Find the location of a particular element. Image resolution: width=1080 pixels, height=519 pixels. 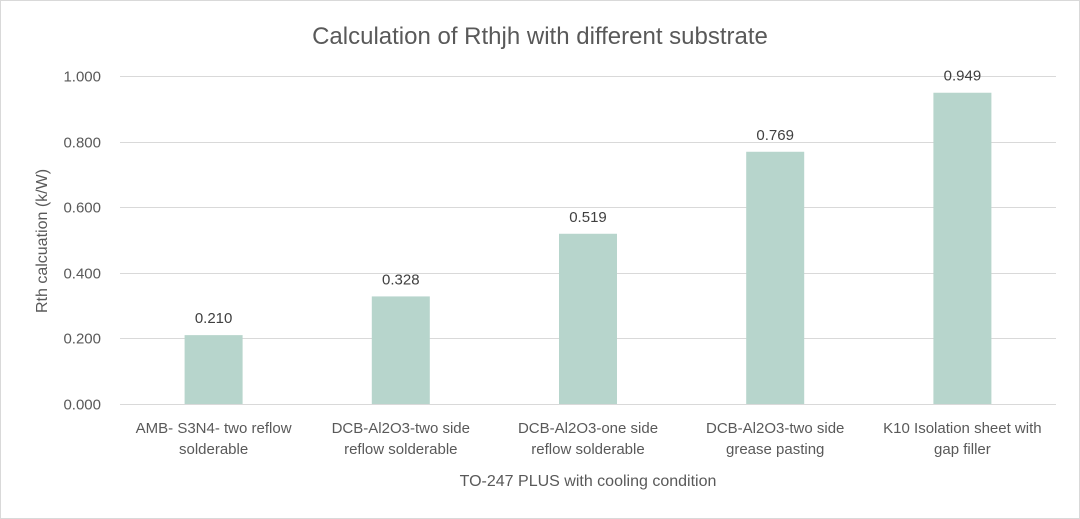

x-category-label-line: grease pasting is located at coordinates (775, 449).